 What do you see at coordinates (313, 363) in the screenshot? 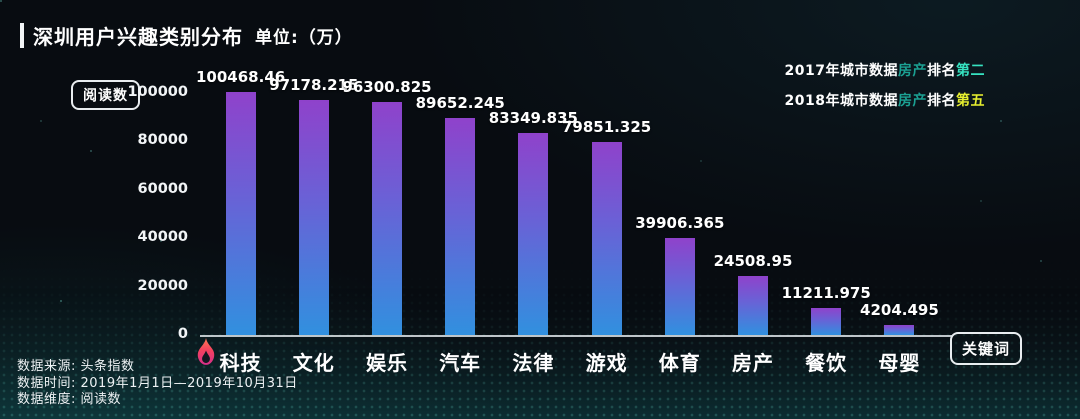
I see `category-label-文化: 文化` at bounding box center [313, 363].